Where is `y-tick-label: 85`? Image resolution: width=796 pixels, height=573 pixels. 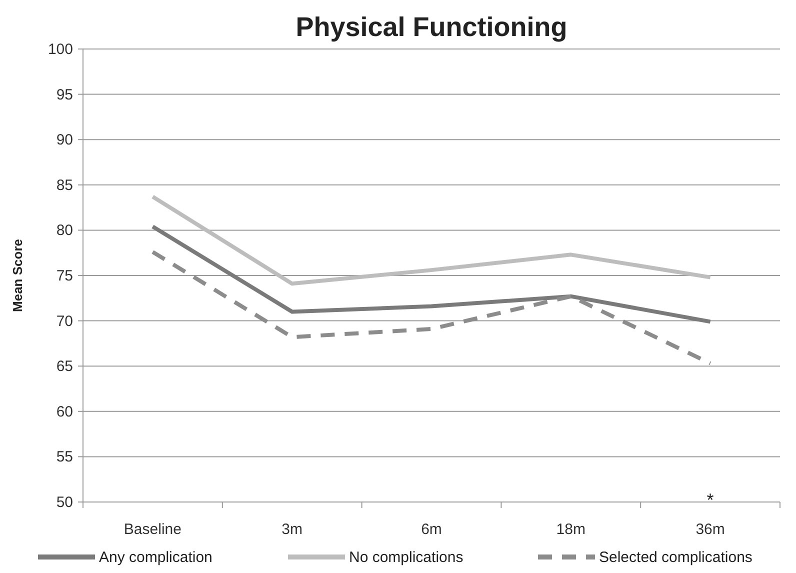 y-tick-label: 85 is located at coordinates (64, 185).